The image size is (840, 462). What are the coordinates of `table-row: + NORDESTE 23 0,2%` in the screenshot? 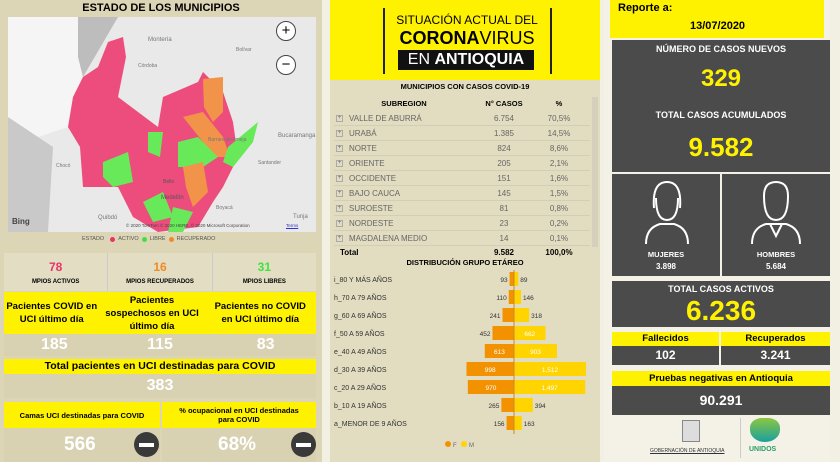 It's located at (462, 223).